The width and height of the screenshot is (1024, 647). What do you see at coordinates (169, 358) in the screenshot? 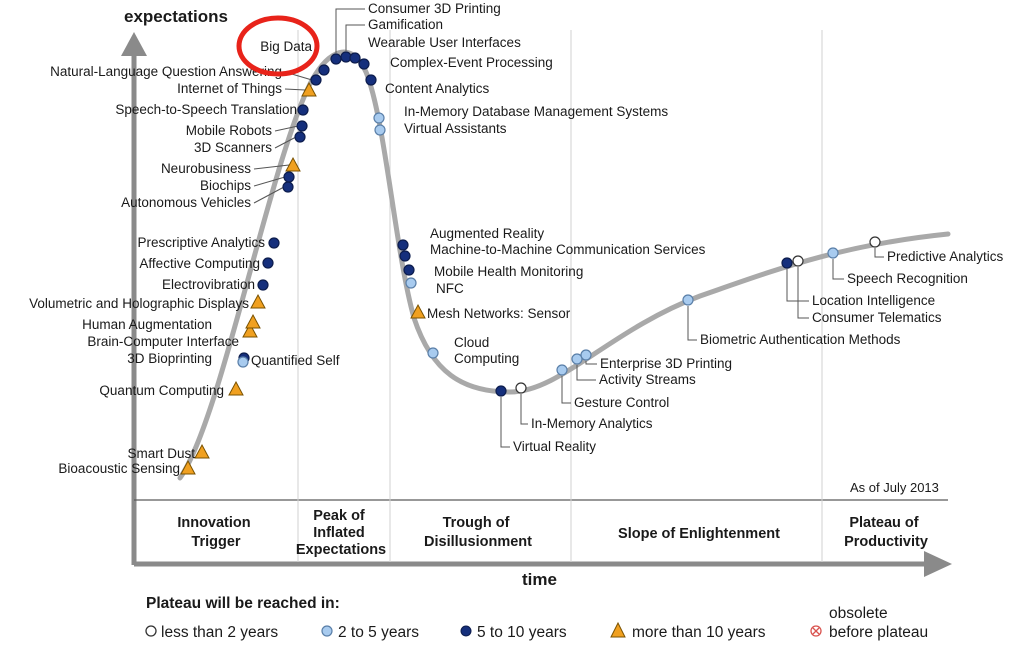
I see `label-3d-bioprinting: 3D Bioprinting` at bounding box center [169, 358].